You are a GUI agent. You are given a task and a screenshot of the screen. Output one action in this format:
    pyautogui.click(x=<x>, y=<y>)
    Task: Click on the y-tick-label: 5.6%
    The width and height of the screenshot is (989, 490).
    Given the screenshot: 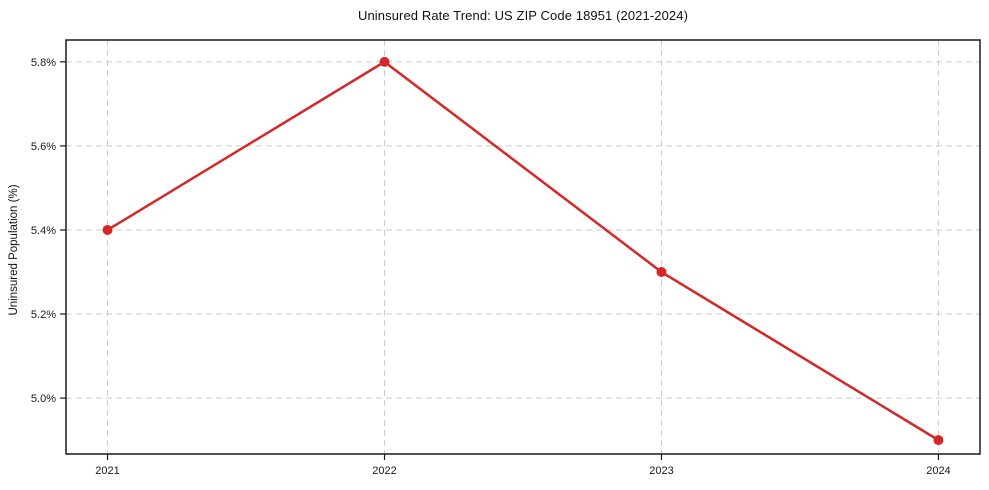 What is the action you would take?
    pyautogui.click(x=43, y=147)
    